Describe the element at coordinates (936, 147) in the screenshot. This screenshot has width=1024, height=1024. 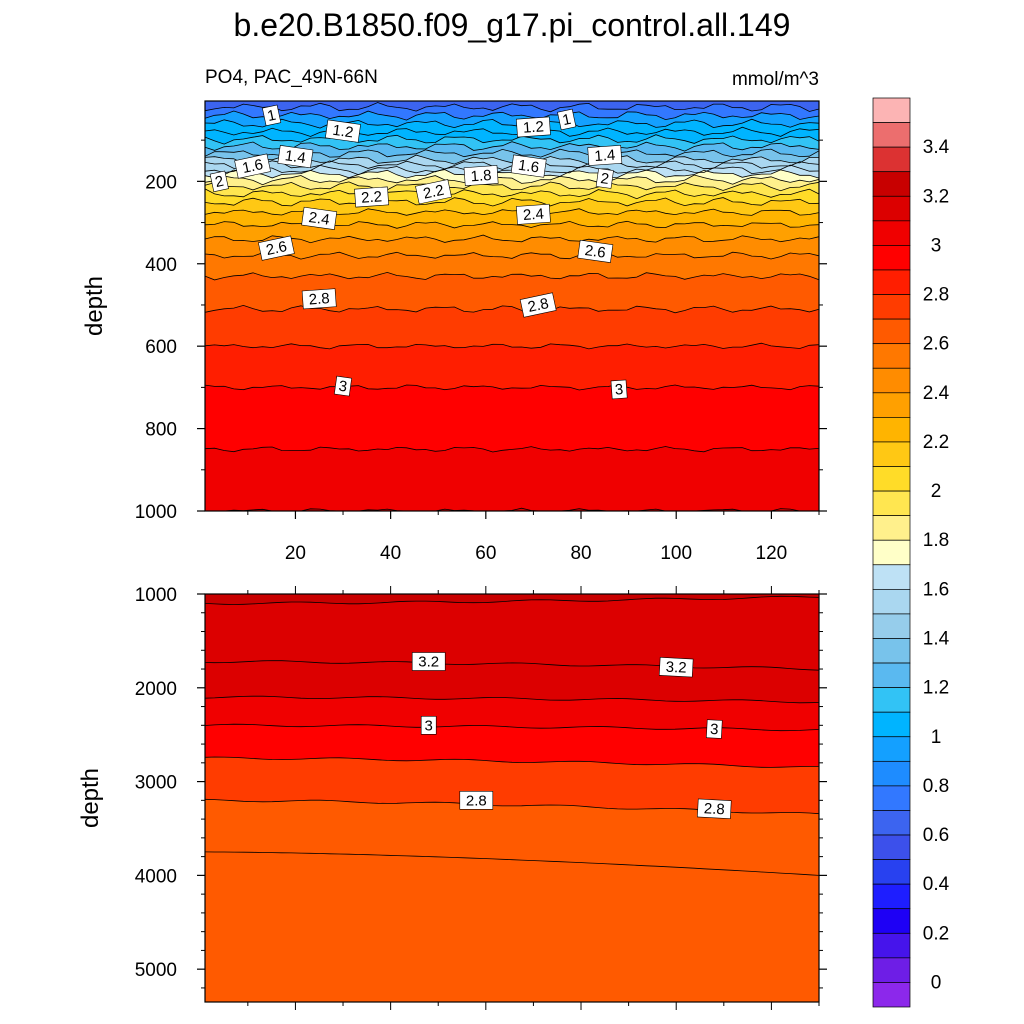
I see `colorbar-tick-label: 3.4` at that location.